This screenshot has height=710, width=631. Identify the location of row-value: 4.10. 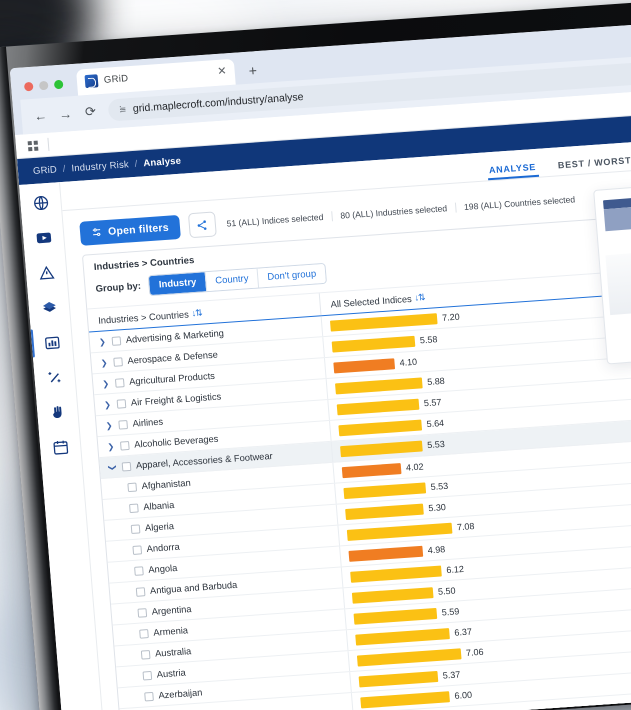
(408, 362).